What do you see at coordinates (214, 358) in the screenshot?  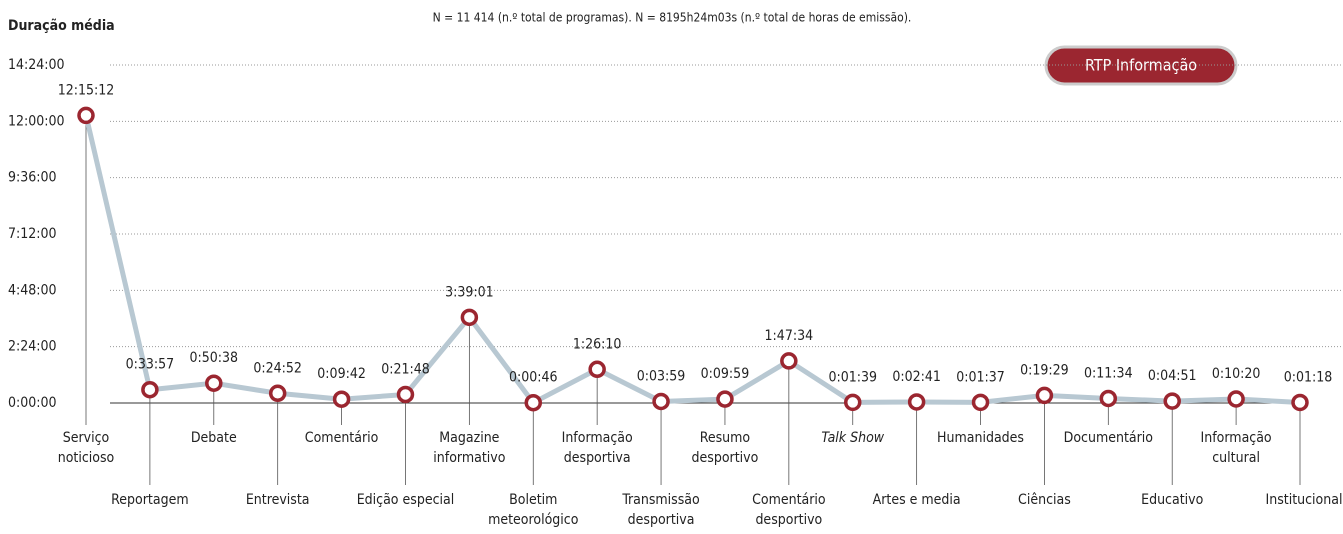 I see `data-label: 0:50:38` at bounding box center [214, 358].